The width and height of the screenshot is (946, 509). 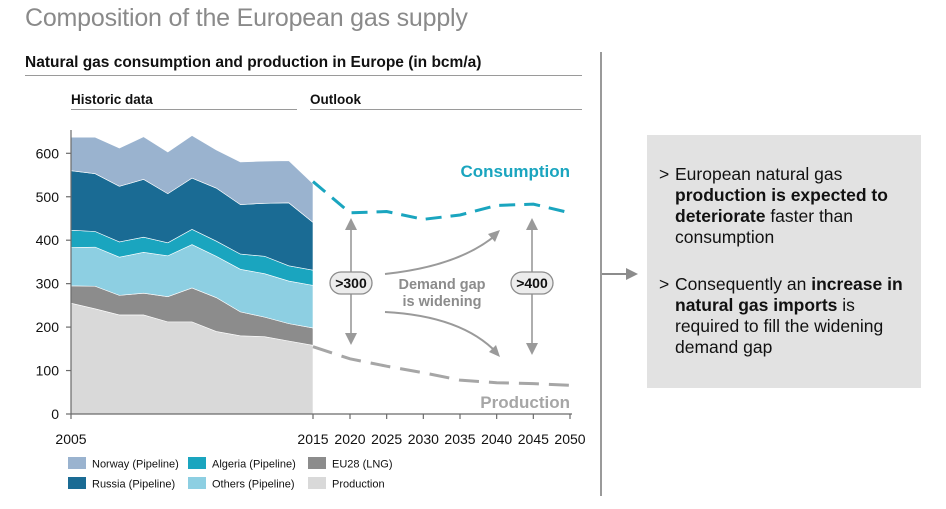 What do you see at coordinates (515, 171) in the screenshot?
I see `consumption-label: Consumption` at bounding box center [515, 171].